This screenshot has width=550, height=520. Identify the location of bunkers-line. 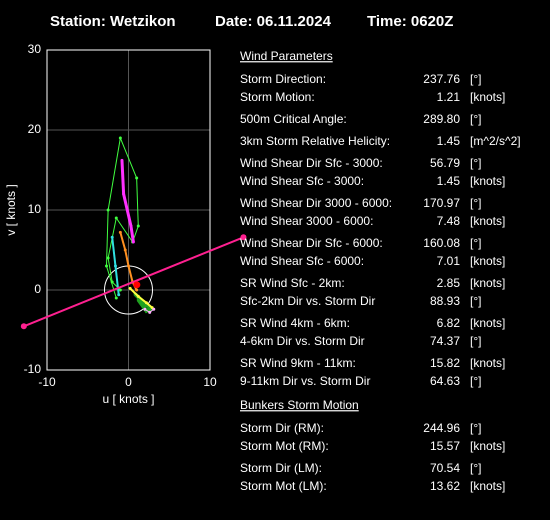
(133, 282).